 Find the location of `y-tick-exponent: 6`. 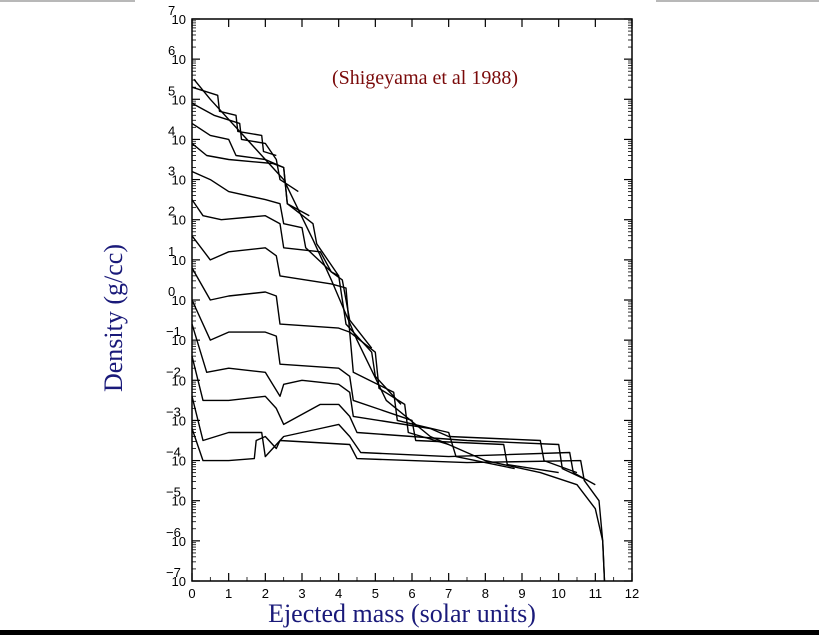

y-tick-exponent: 6 is located at coordinates (171, 50).